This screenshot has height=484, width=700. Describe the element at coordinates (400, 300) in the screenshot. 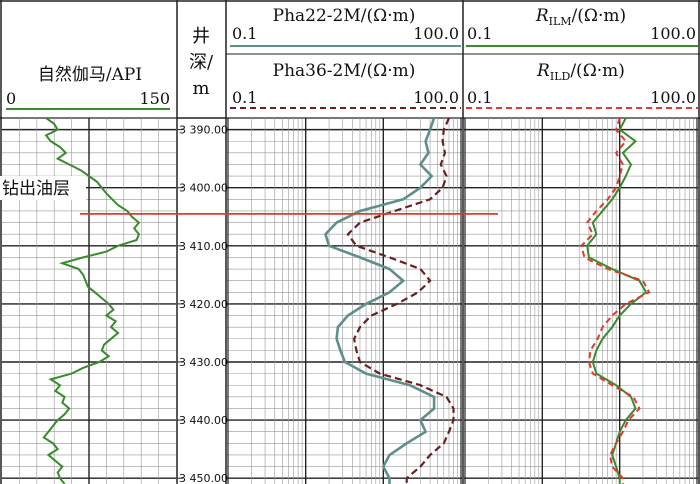

I see `pha36-curve` at that location.